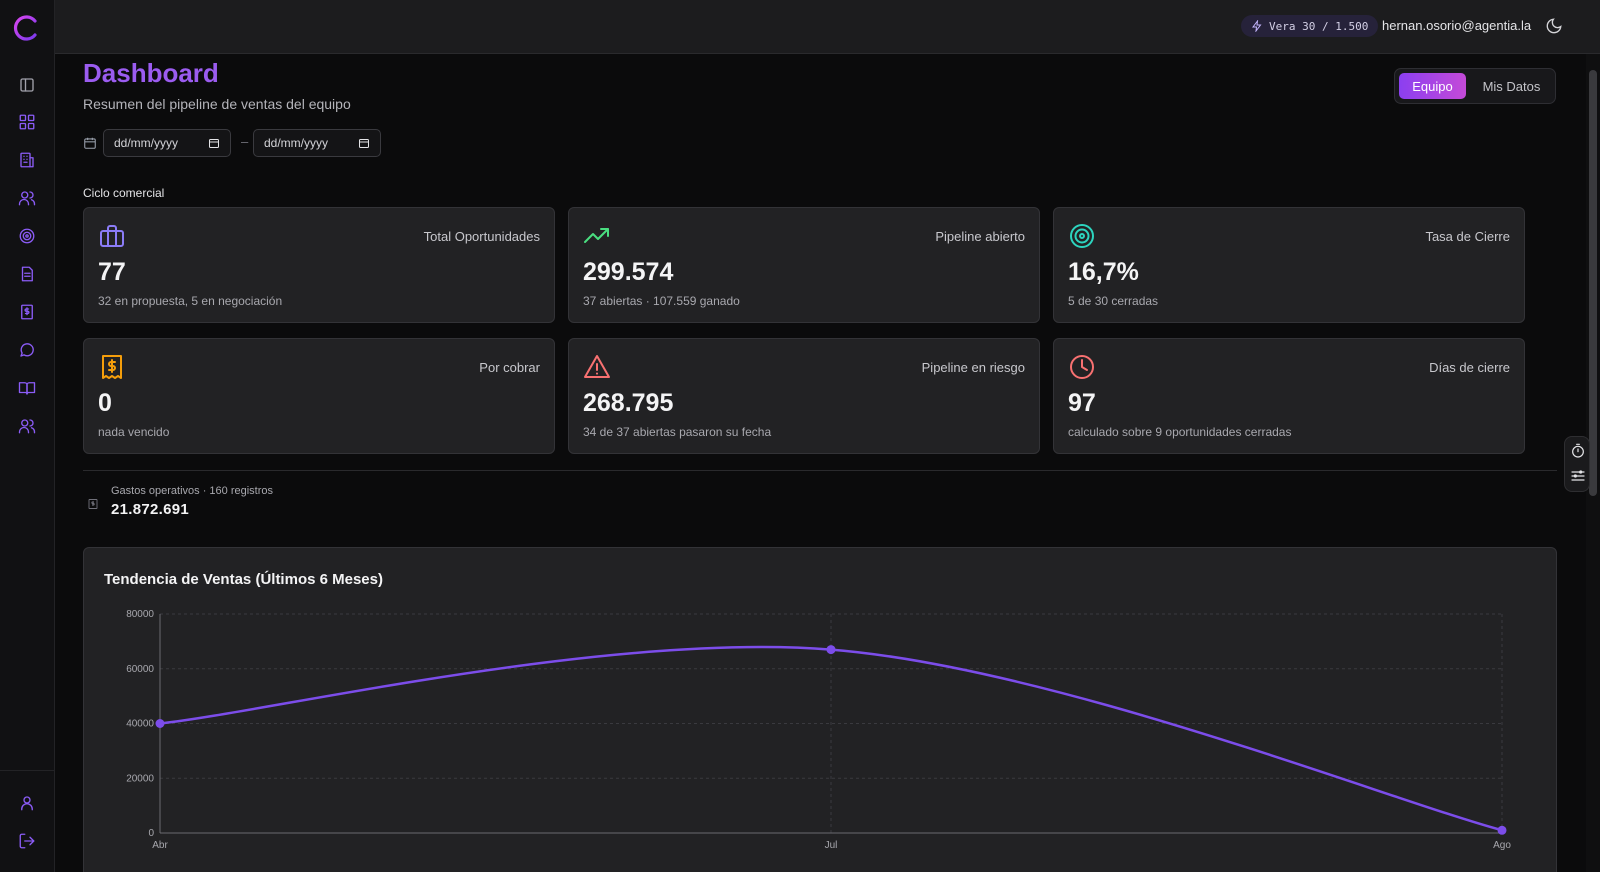 This screenshot has height=872, width=1600. I want to click on y-tick-label: 0, so click(151, 833).